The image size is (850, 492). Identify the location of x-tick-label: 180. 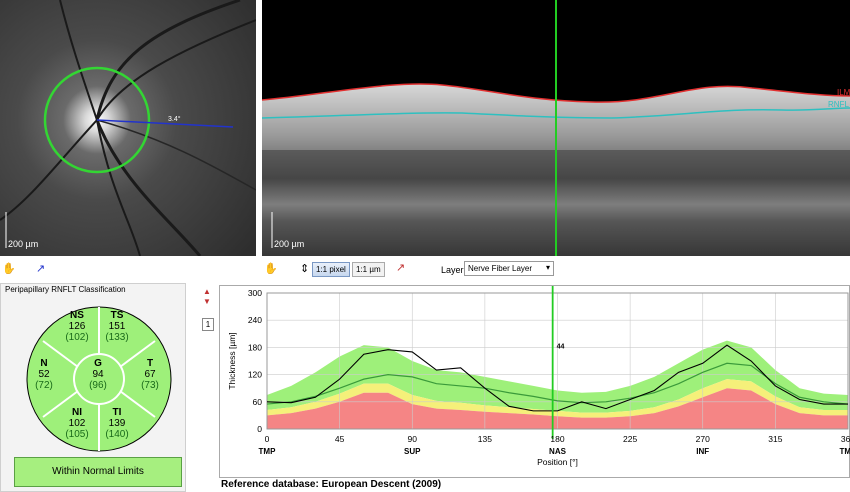
(557, 439).